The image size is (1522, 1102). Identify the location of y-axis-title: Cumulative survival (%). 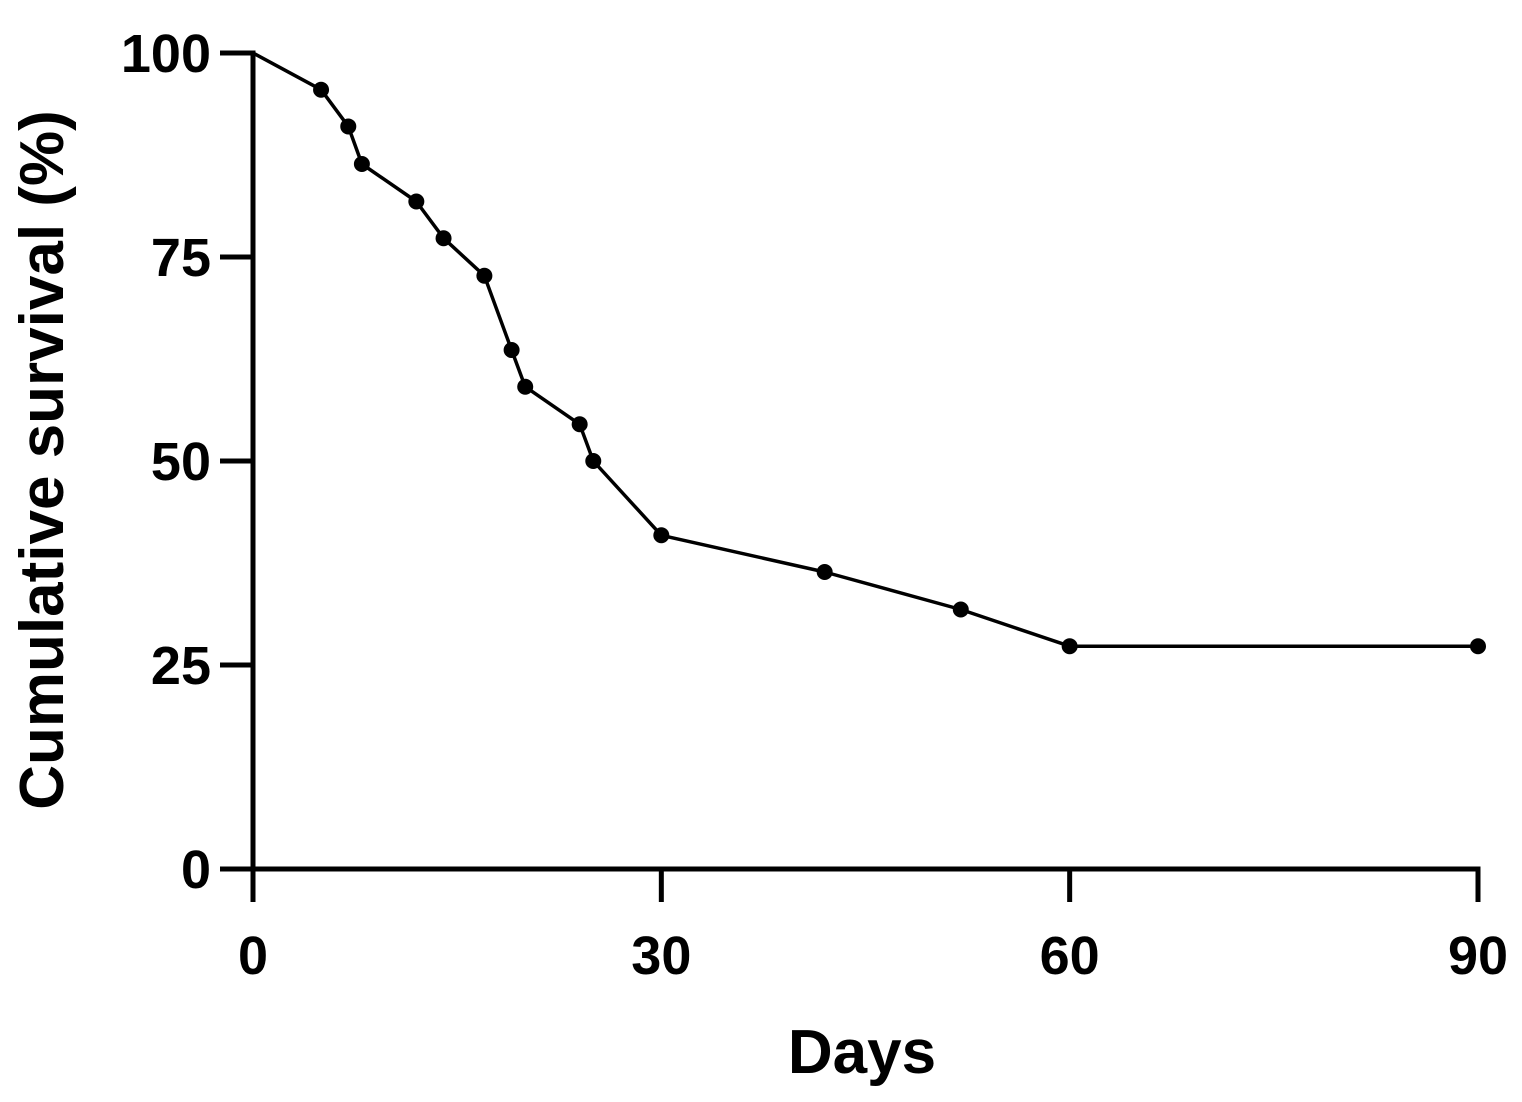
(42, 459).